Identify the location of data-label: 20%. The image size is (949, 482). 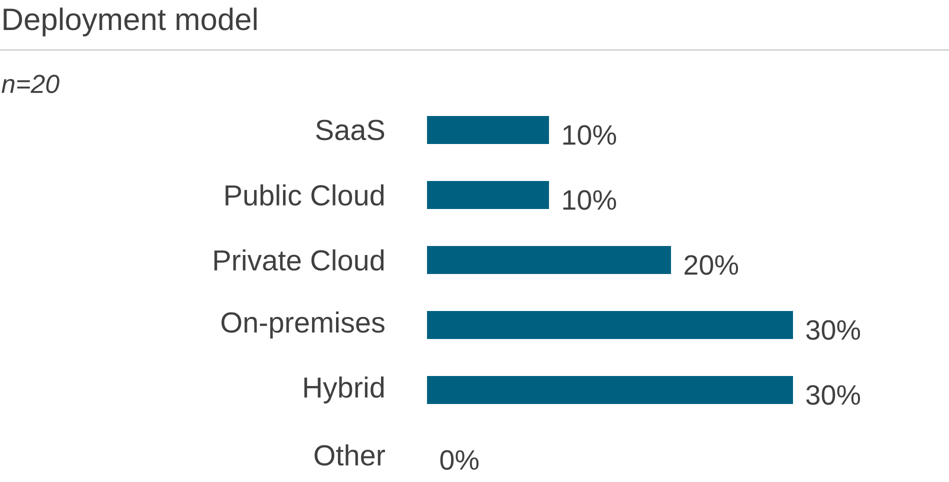
(711, 265).